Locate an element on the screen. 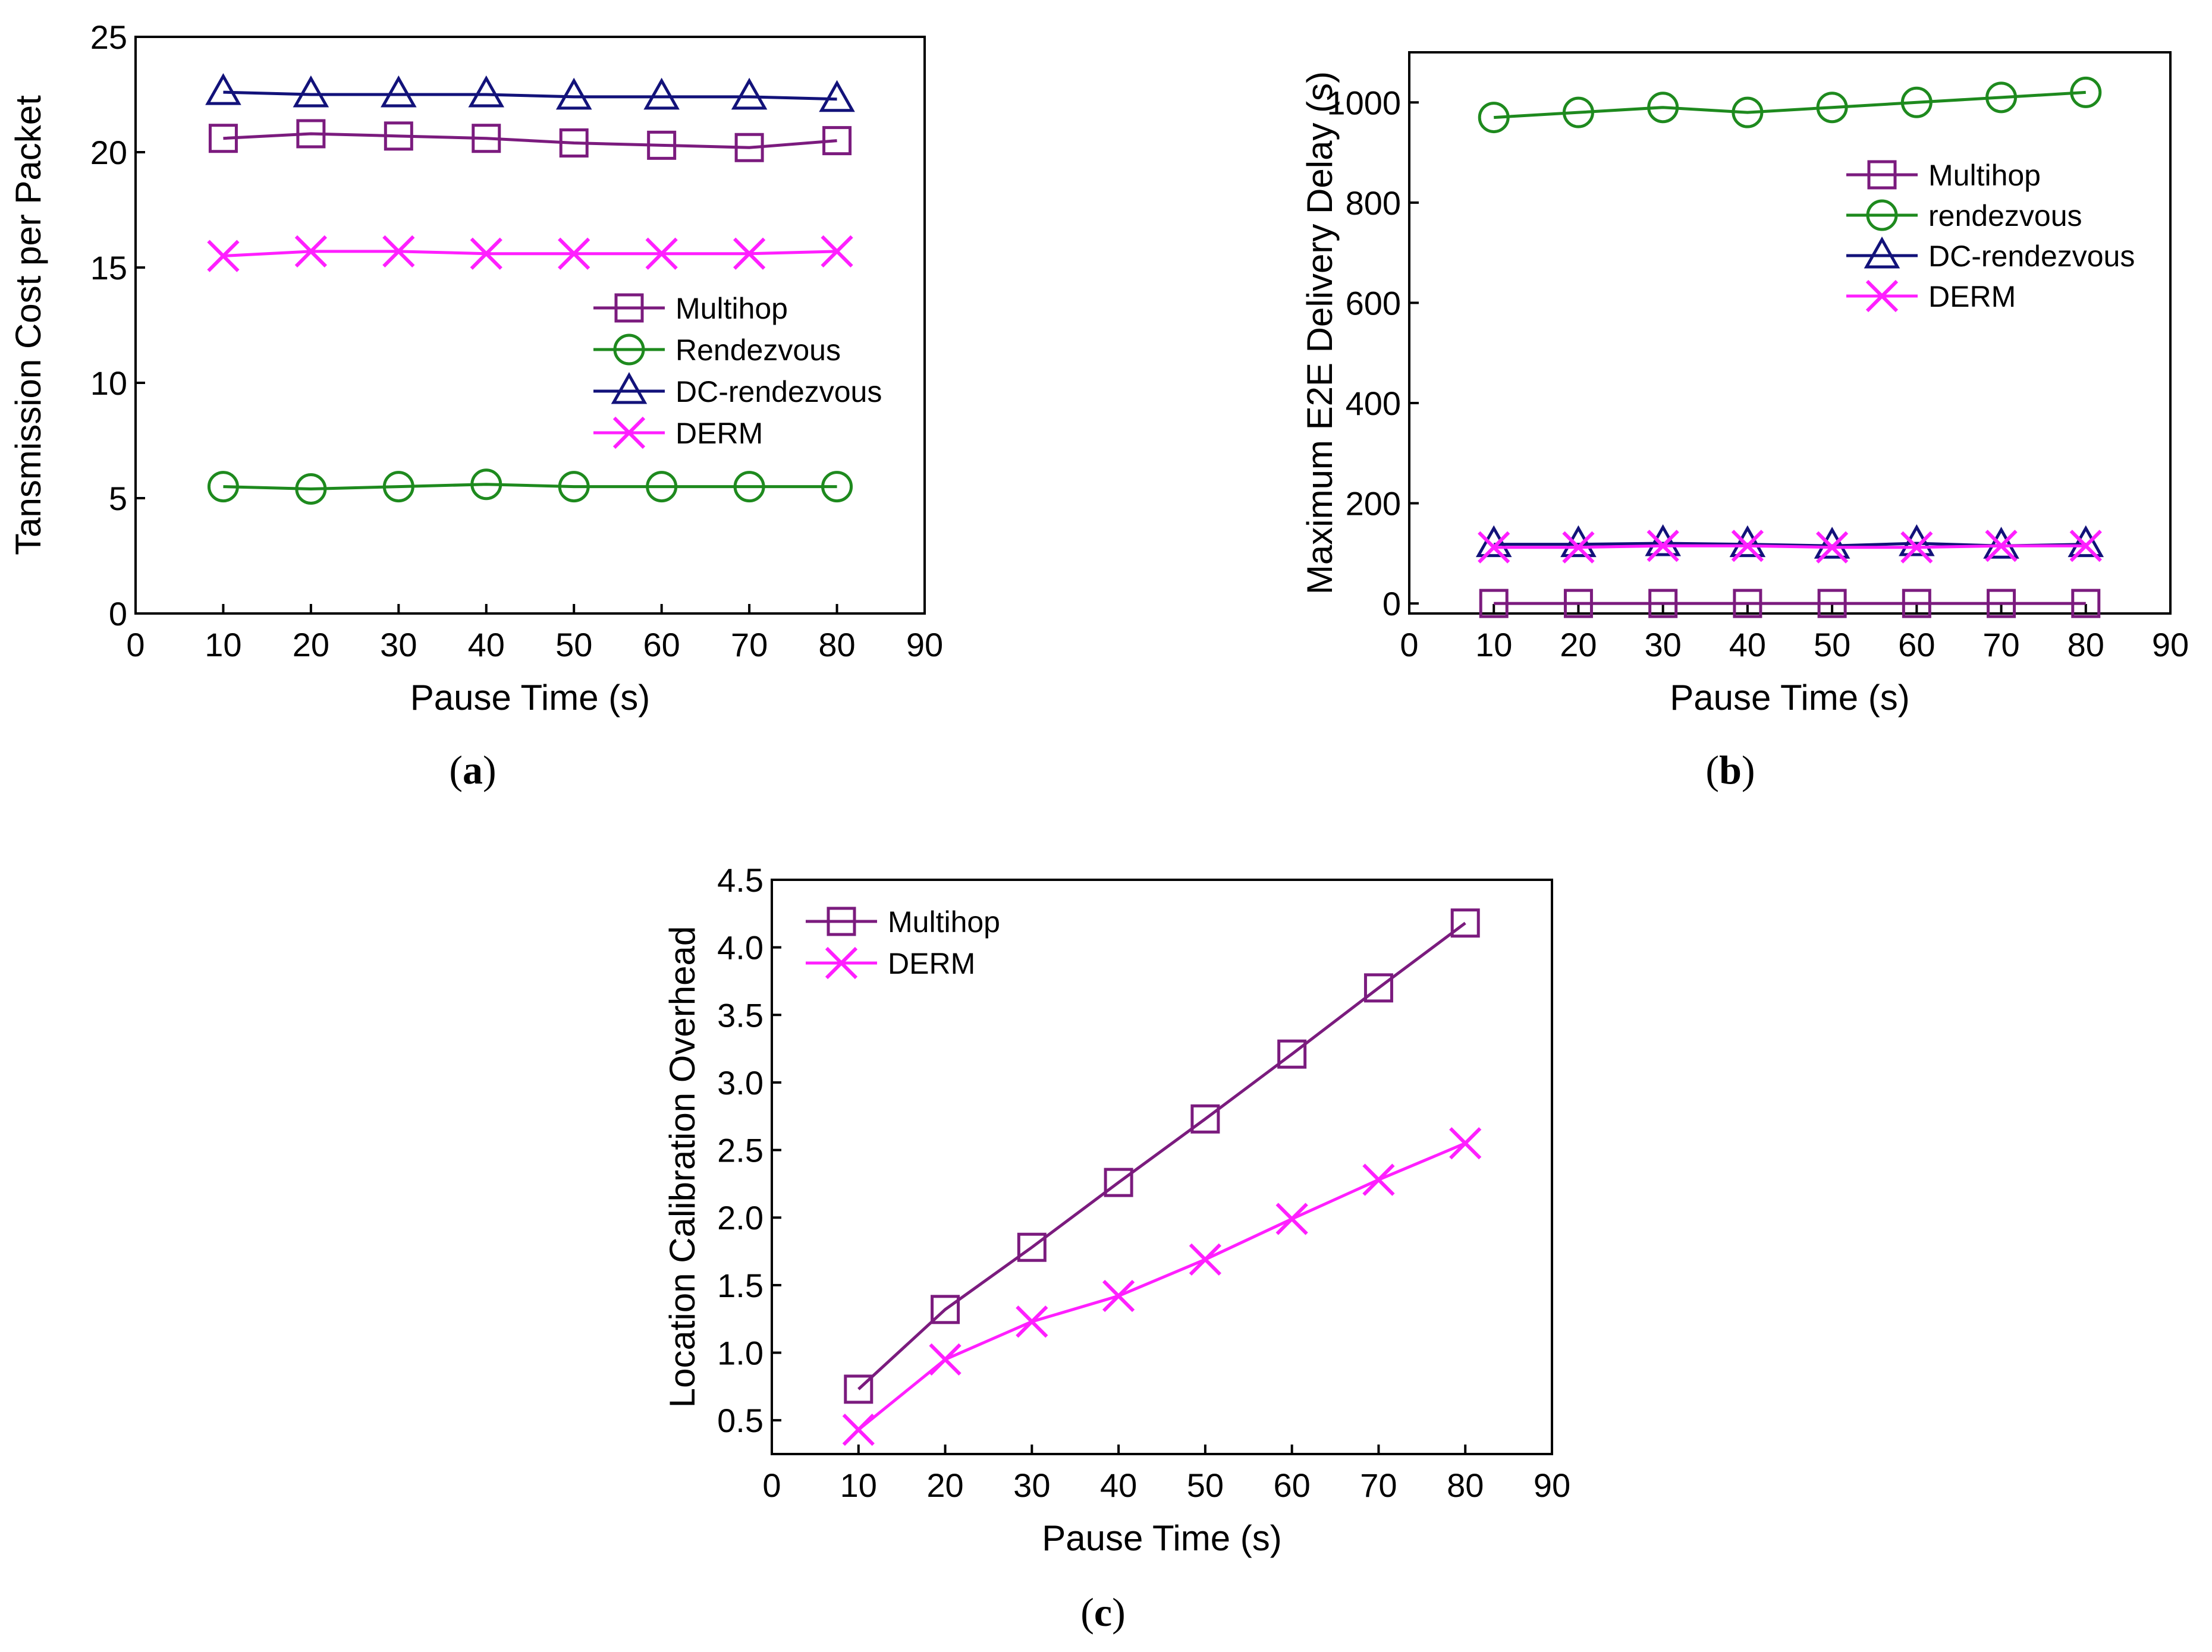  y-tick-label: 10 is located at coordinates (108, 383).